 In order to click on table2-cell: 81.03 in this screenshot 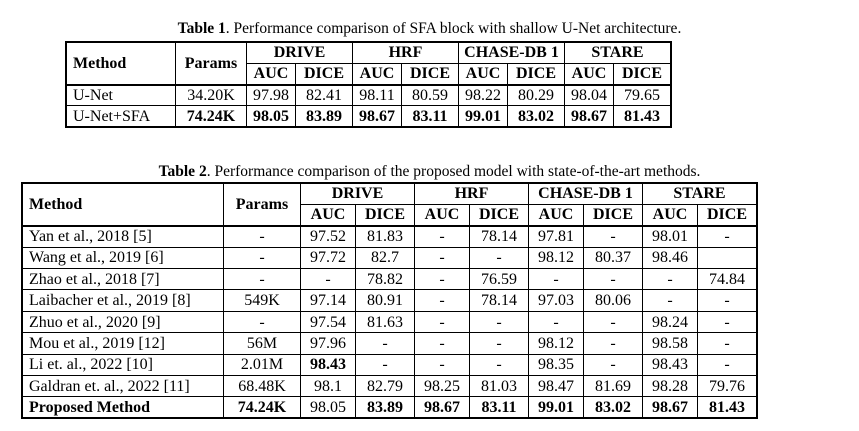, I will do `click(499, 386)`.